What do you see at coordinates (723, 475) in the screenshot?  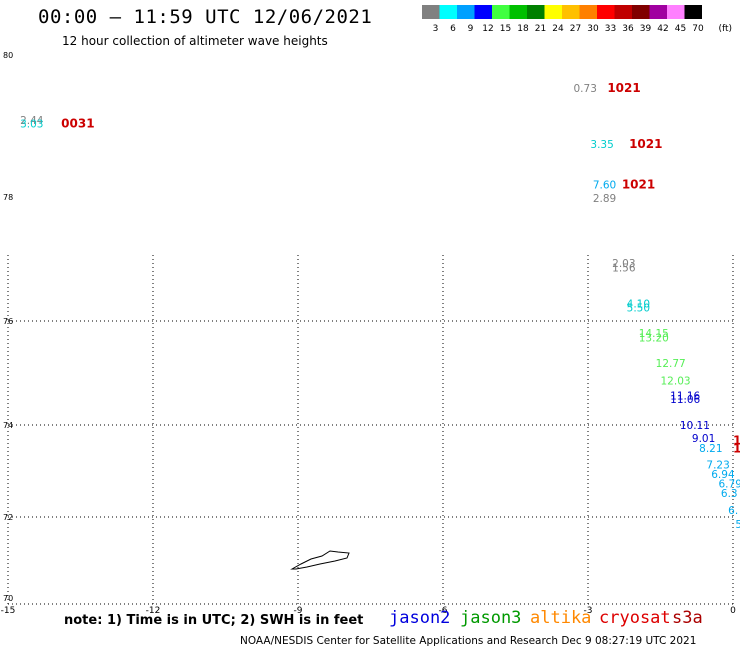 I see `wave-height-label: 6.94` at bounding box center [723, 475].